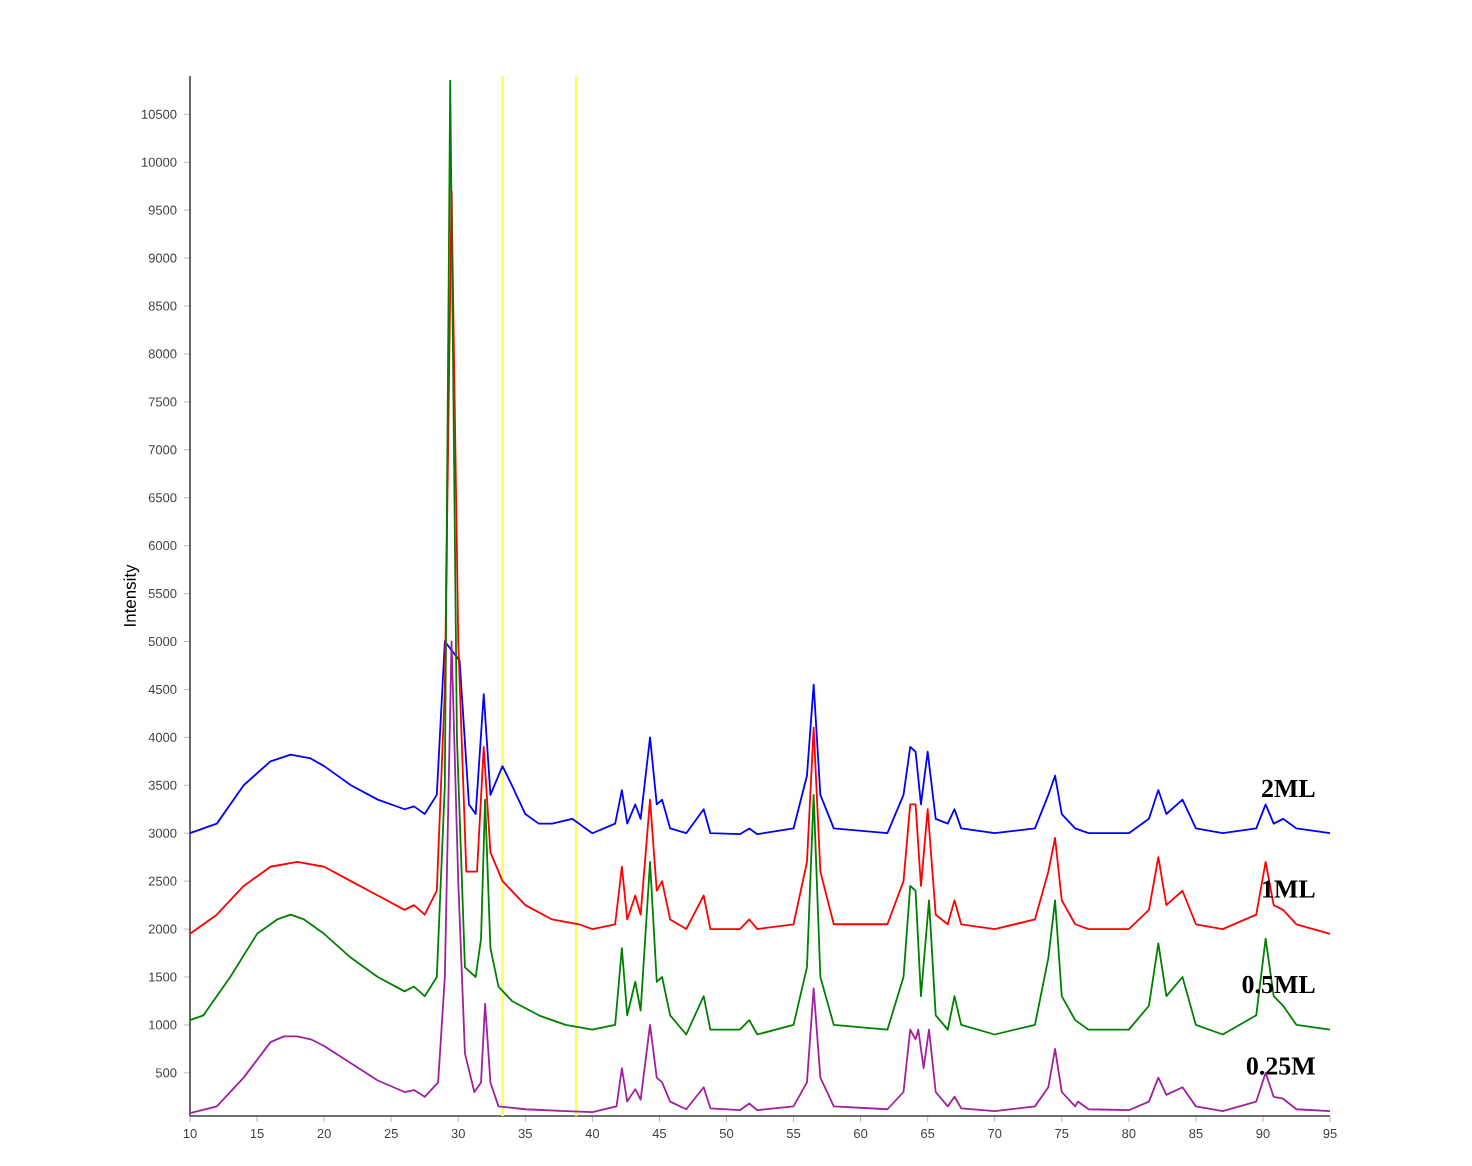  I want to click on line-series, so click(760, 738).